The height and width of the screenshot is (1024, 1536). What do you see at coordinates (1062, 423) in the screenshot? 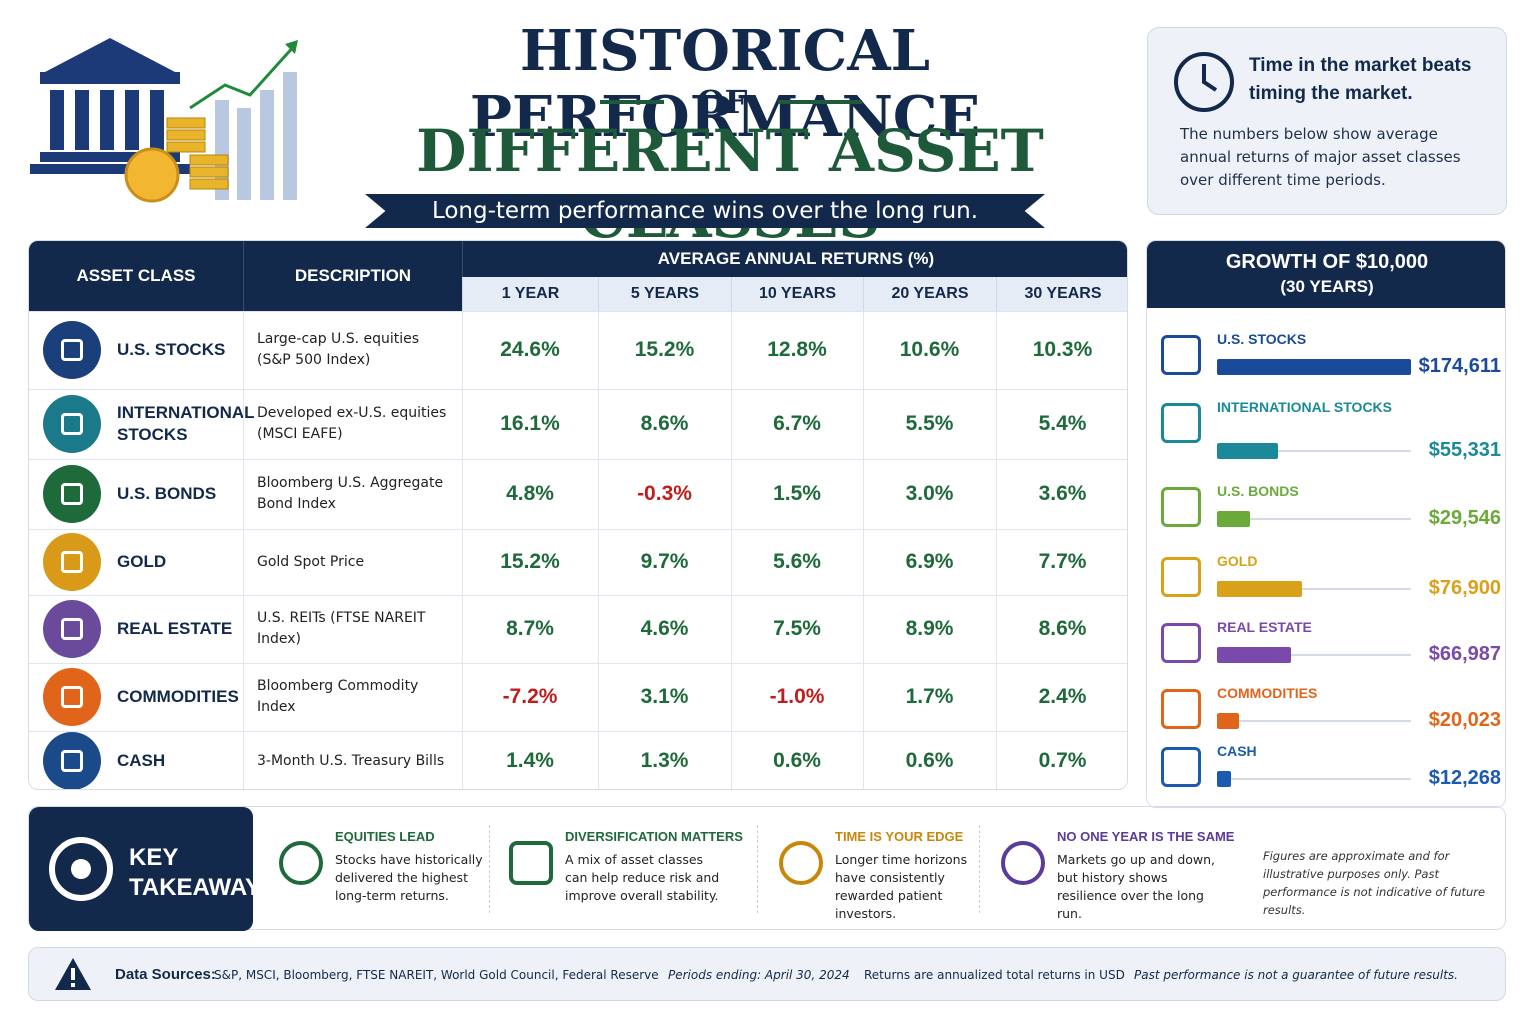
I see `return-value: 5.4%` at bounding box center [1062, 423].